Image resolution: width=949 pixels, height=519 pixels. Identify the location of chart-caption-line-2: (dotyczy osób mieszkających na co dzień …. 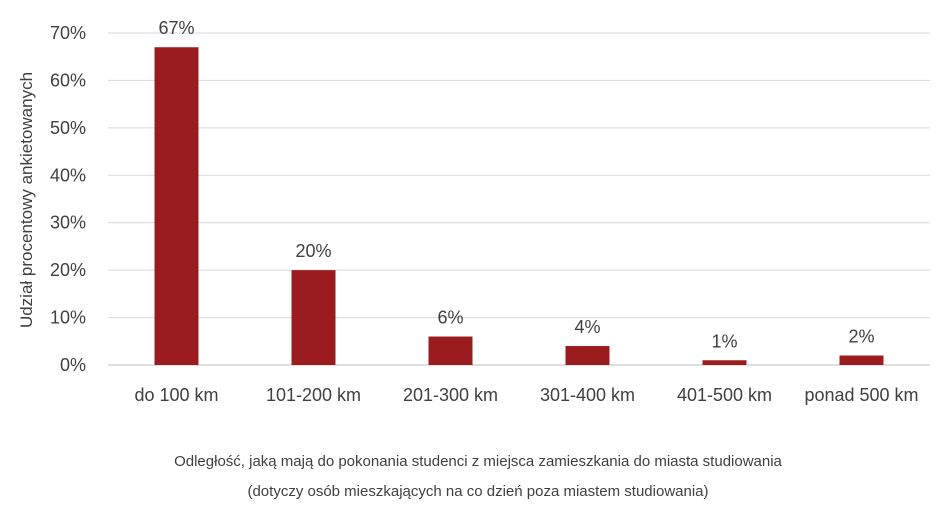
(477, 491).